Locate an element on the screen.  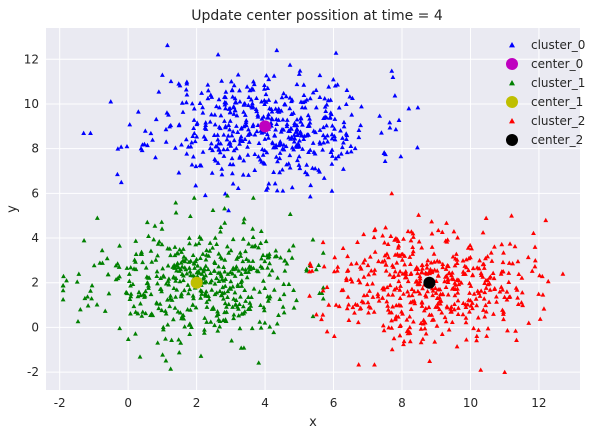
legend-marker is located at coordinates (512, 45).